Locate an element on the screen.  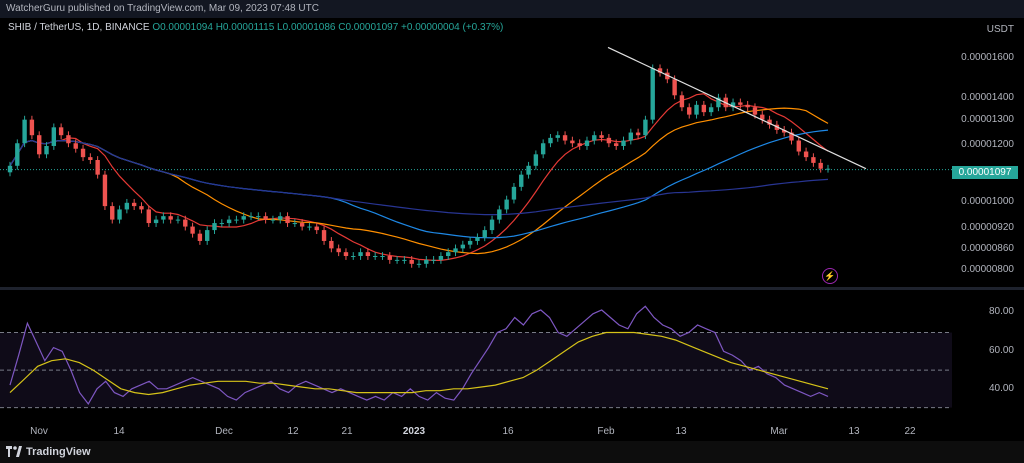
price-label: 0.00001400 is located at coordinates (987, 97).